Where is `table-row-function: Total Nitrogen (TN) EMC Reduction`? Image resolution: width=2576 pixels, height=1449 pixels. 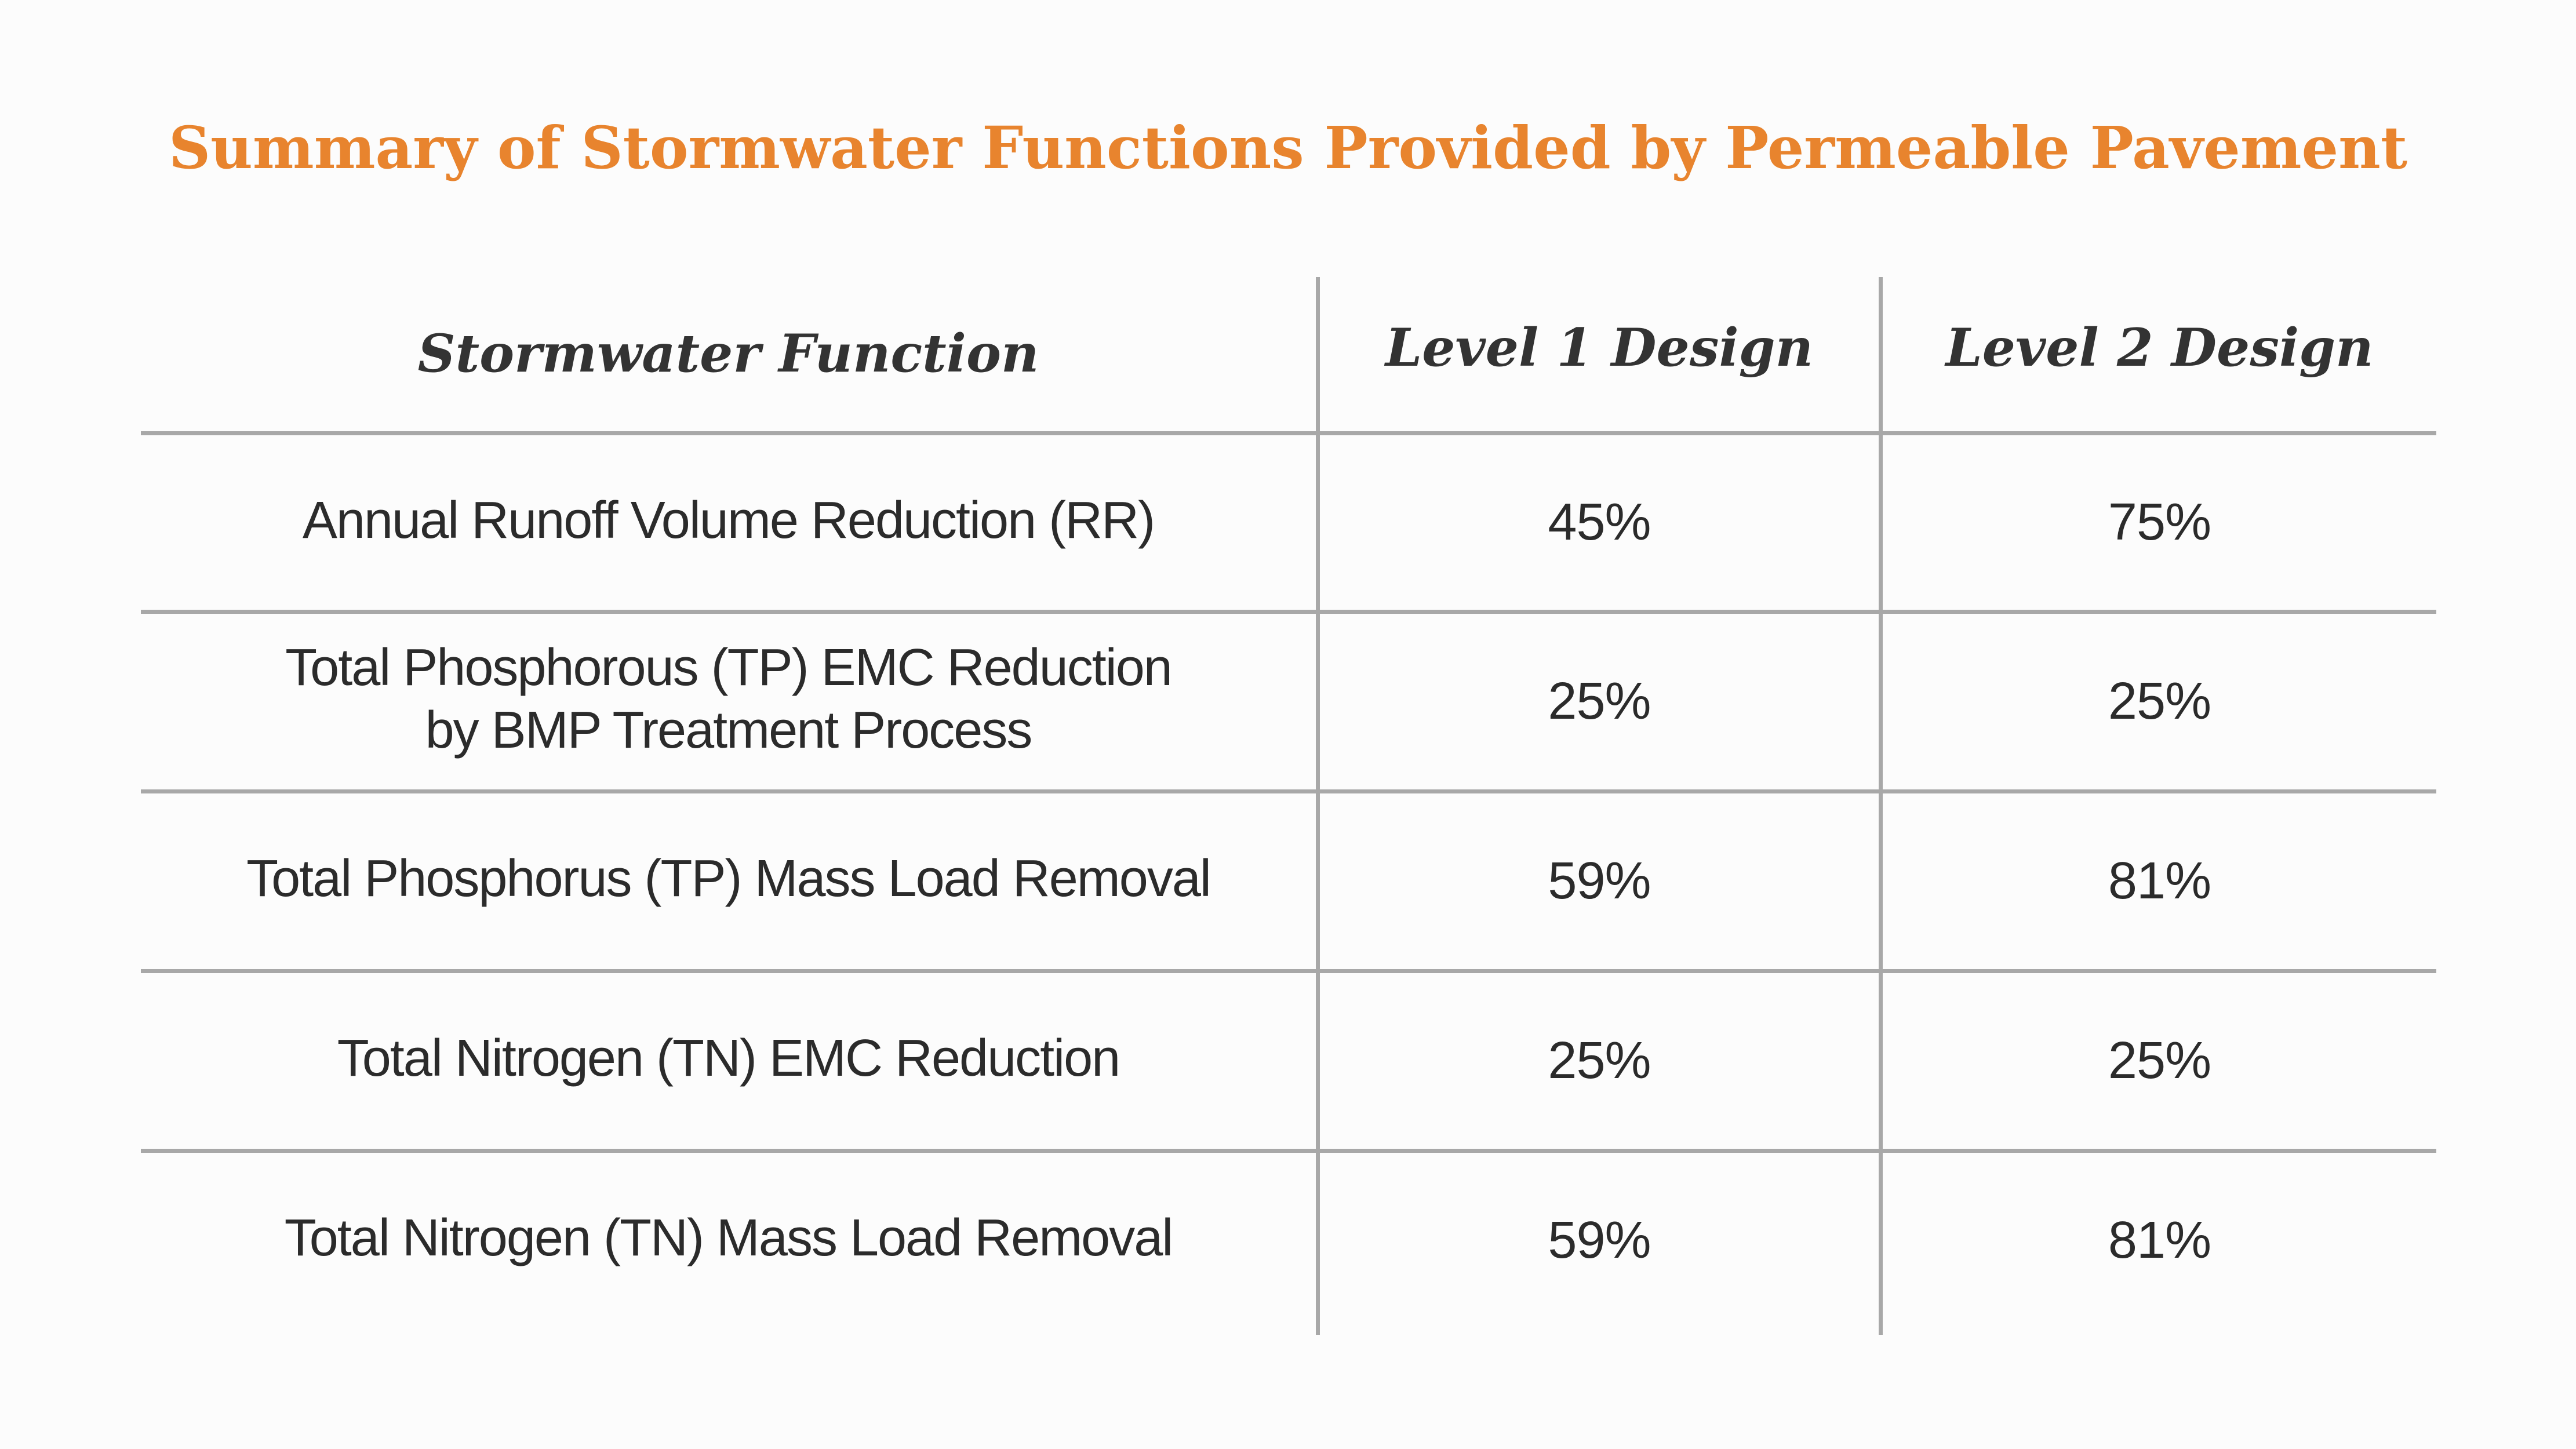
table-row-function: Total Nitrogen (TN) EMC Reduction is located at coordinates (728, 1058).